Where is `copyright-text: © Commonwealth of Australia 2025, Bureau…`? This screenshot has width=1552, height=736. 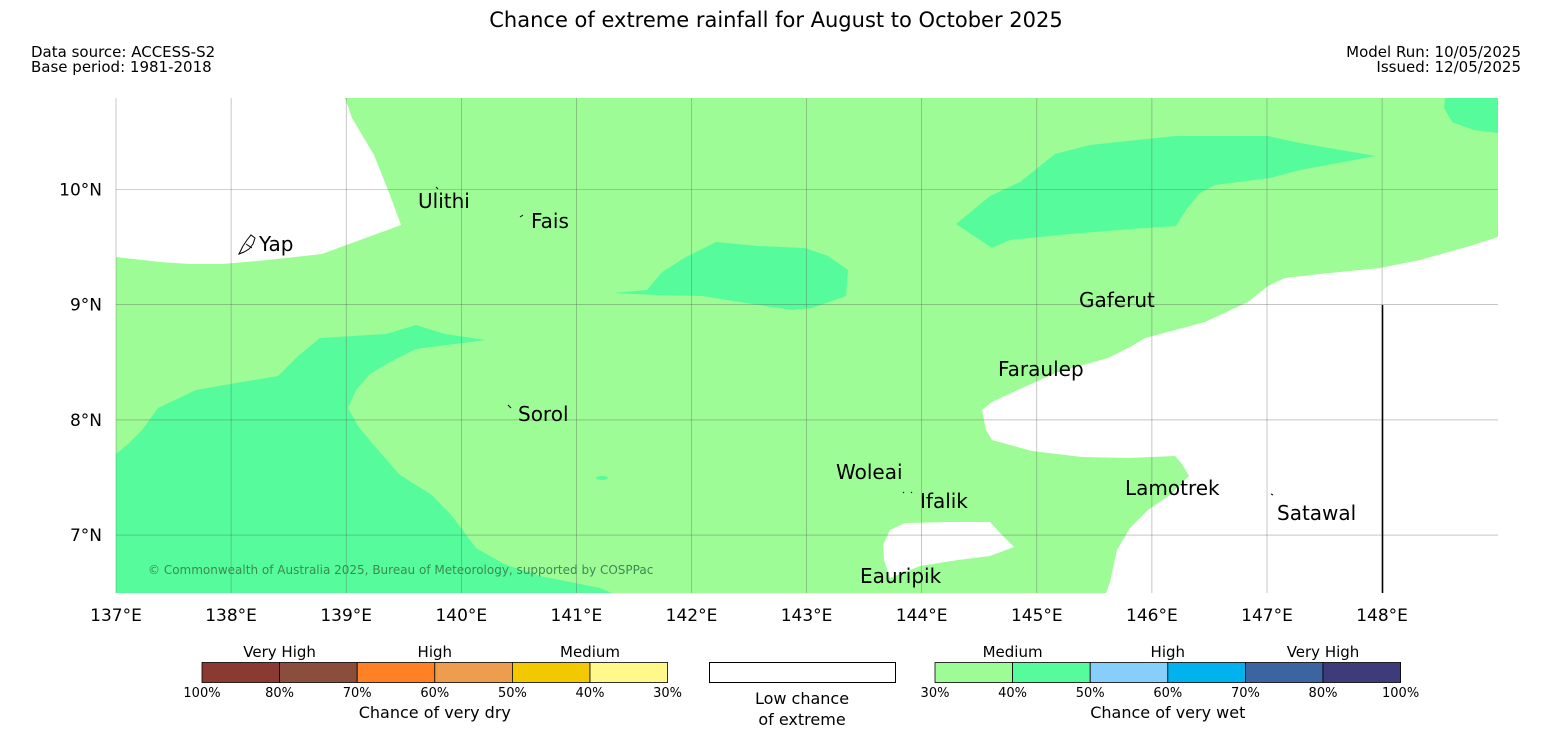 copyright-text: © Commonwealth of Australia 2025, Bureau… is located at coordinates (400, 570).